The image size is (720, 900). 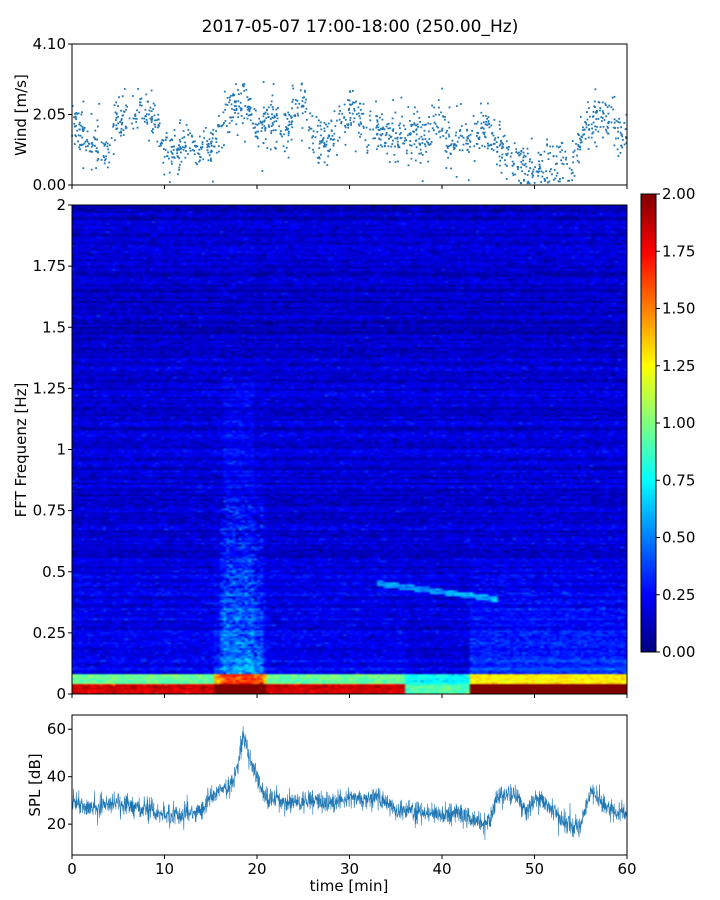 I want to click on spl-axes-frame, so click(x=349, y=785).